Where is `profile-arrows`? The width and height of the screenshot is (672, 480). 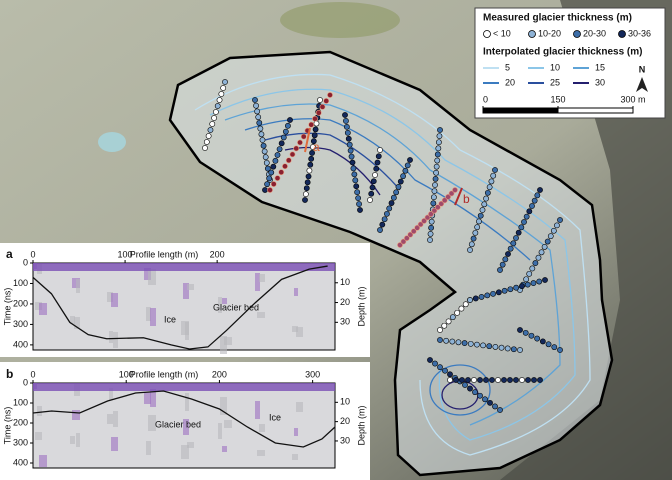
profile-arrows is located at coordinates (383, 166).